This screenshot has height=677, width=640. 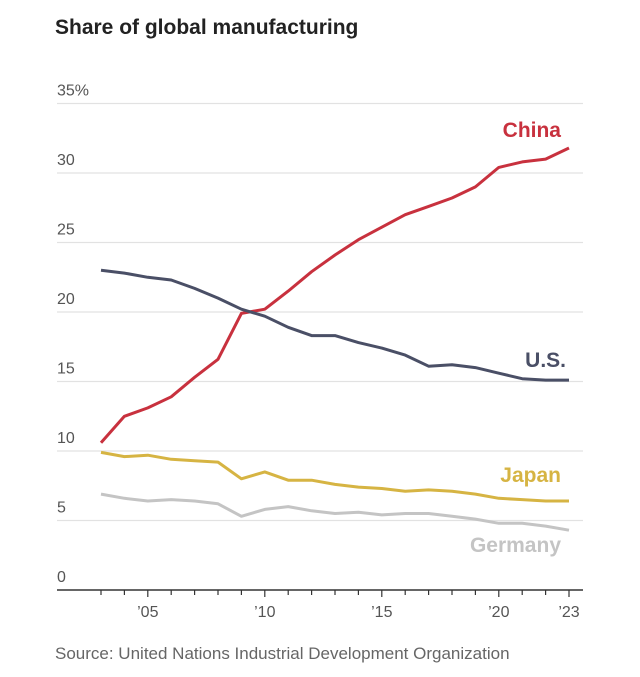 I want to click on series-line-japan, so click(x=334, y=476).